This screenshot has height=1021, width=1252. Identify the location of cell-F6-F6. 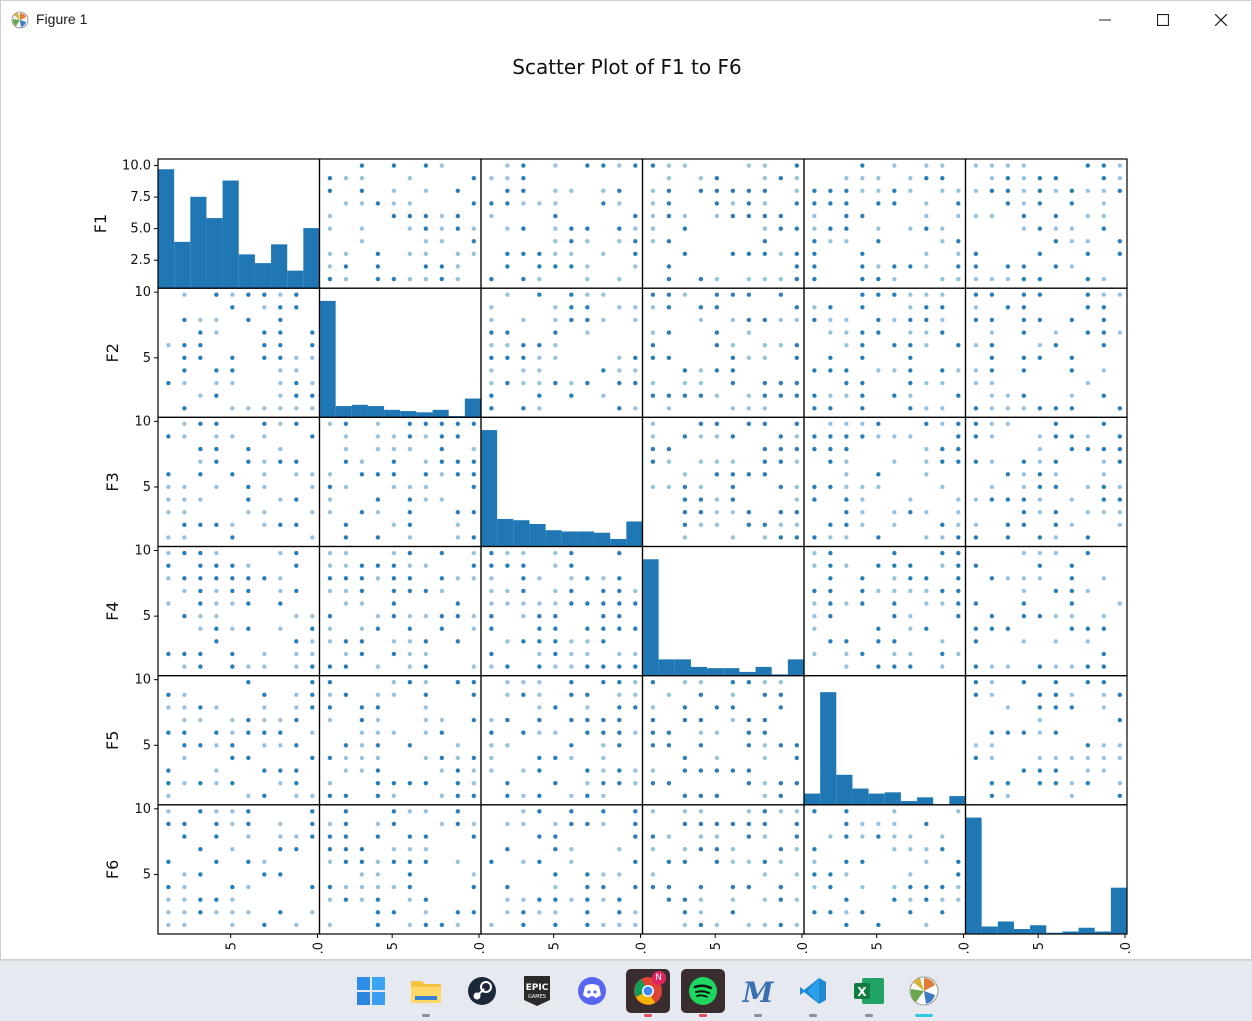
(1046, 869).